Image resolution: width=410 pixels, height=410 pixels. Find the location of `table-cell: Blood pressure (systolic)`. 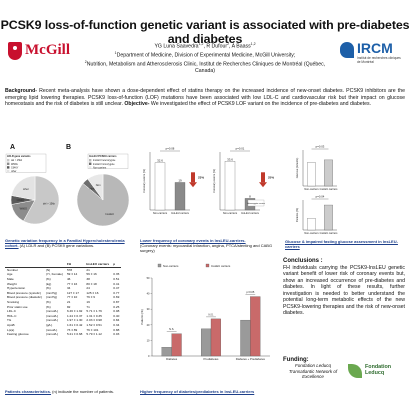

table-cell: Blood pressure (systolic) is located at coordinates (24, 292).